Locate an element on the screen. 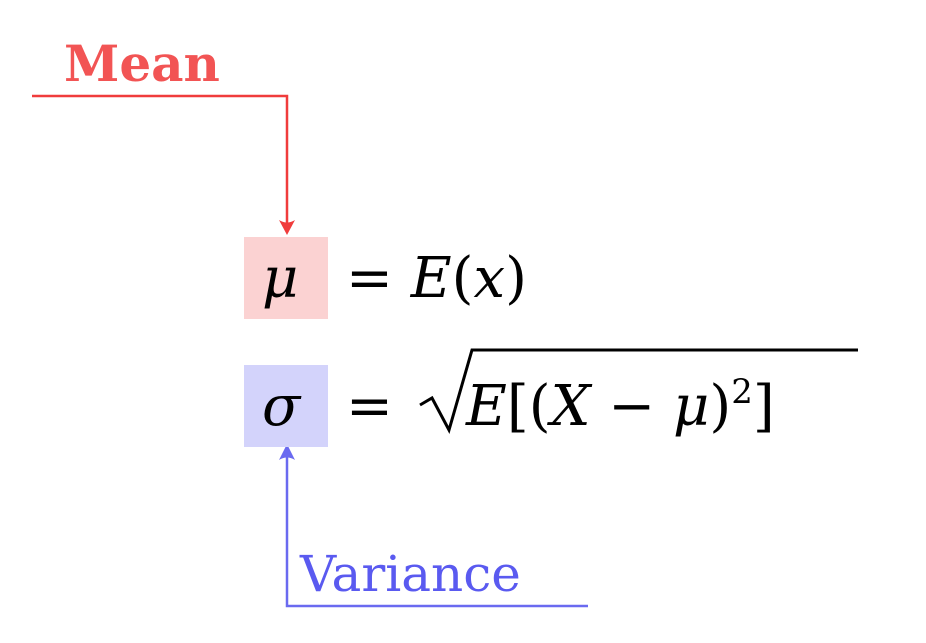 The height and width of the screenshot is (643, 926). sigma-highlight is located at coordinates (286, 406).